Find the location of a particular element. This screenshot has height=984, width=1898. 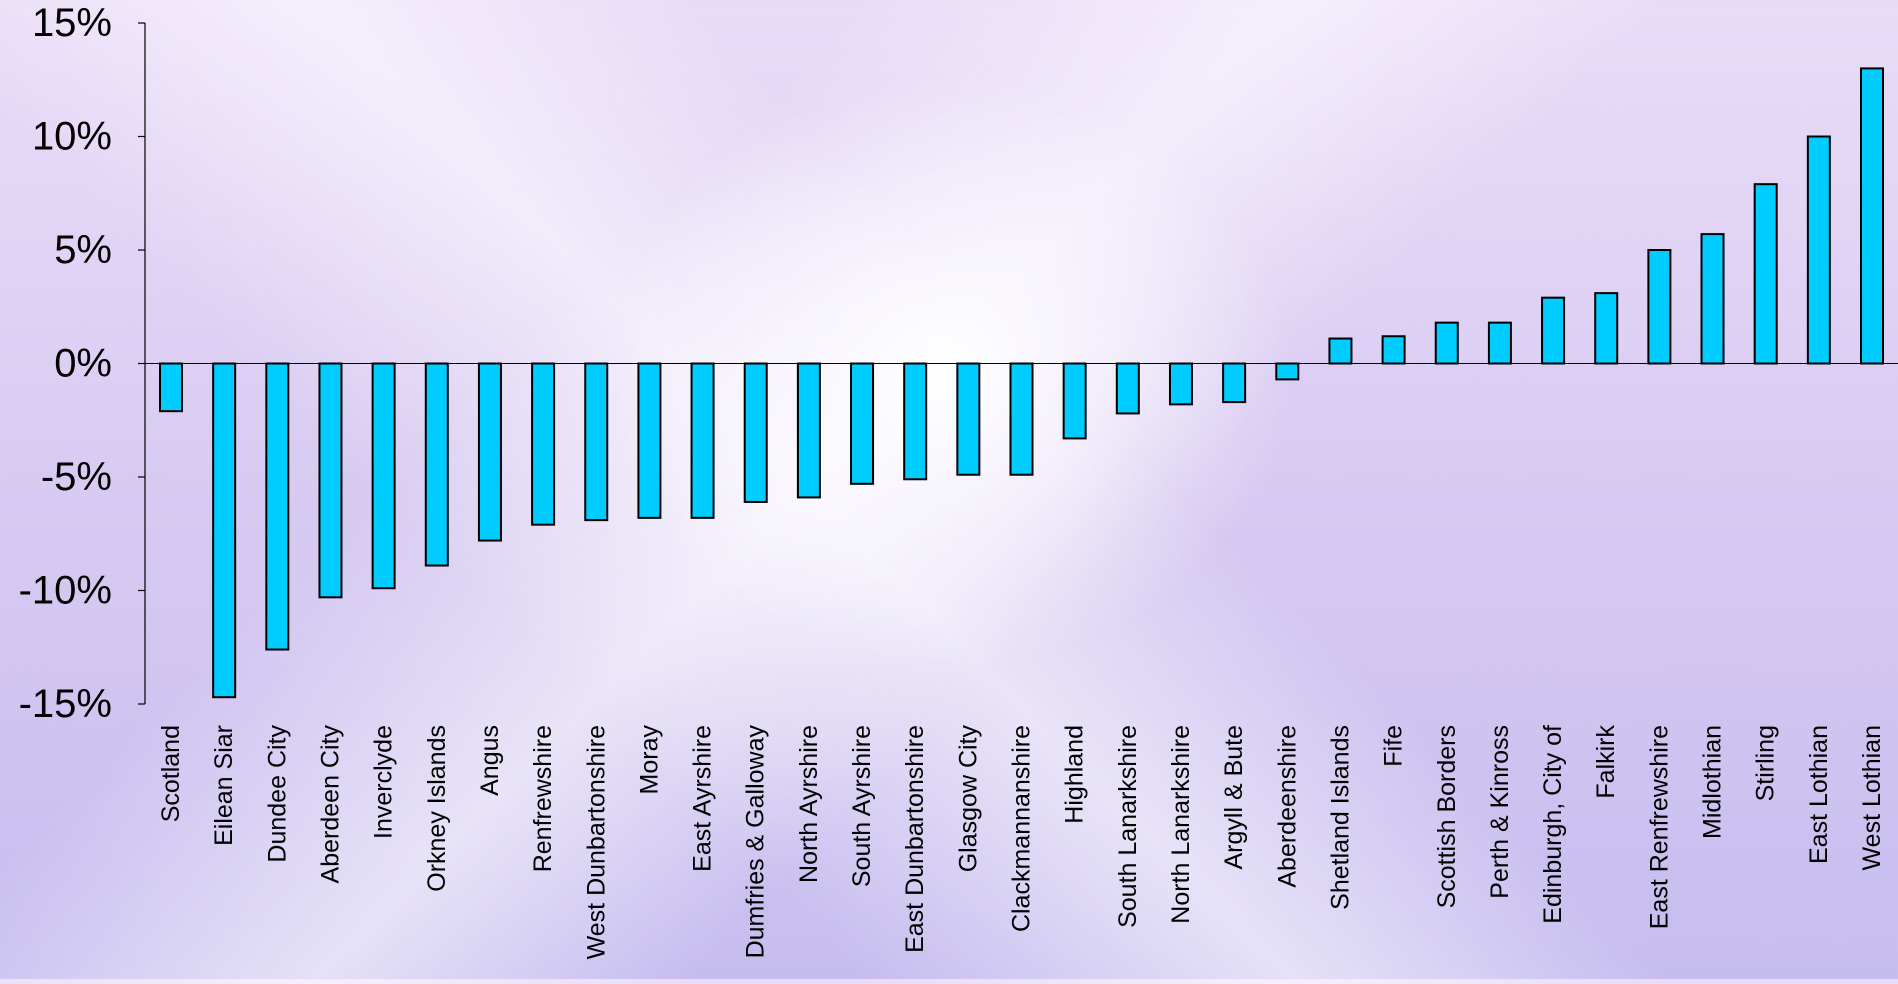

y-axis-tick-labels: 15% 10% 5% 0% -5% -10% -15% is located at coordinates (65, 363).